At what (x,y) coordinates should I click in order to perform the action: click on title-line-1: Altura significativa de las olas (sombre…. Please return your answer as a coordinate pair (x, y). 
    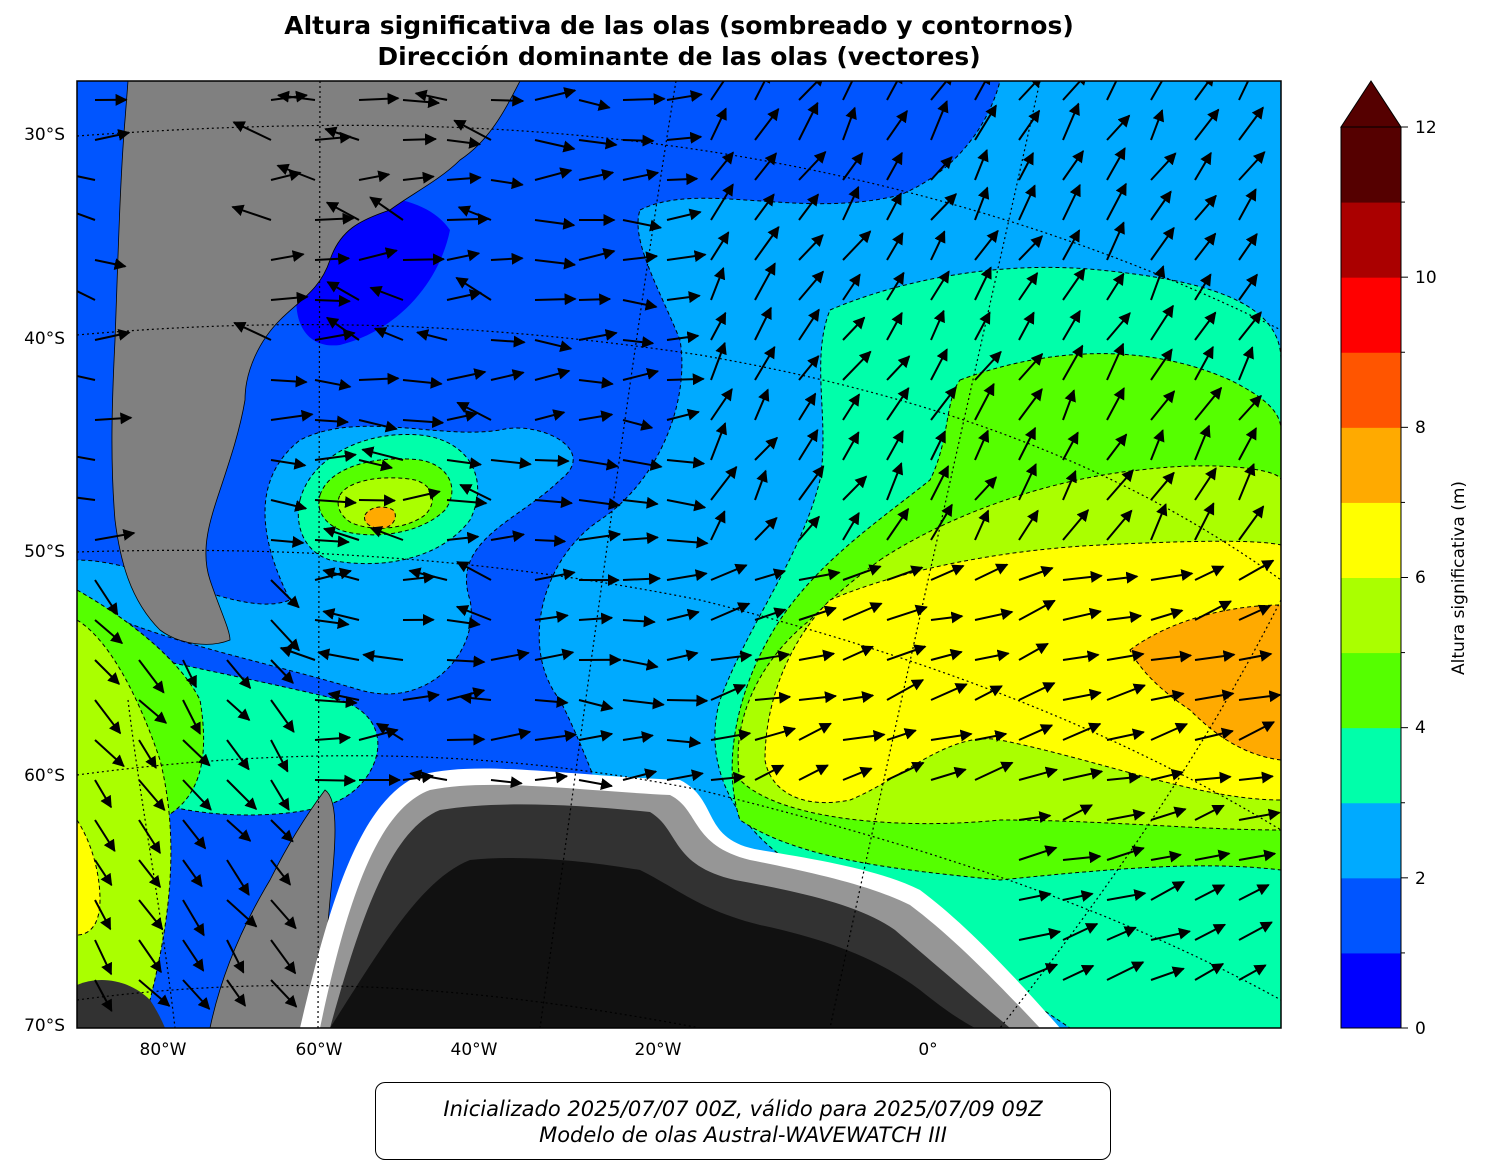
    Looking at the image, I should click on (679, 25).